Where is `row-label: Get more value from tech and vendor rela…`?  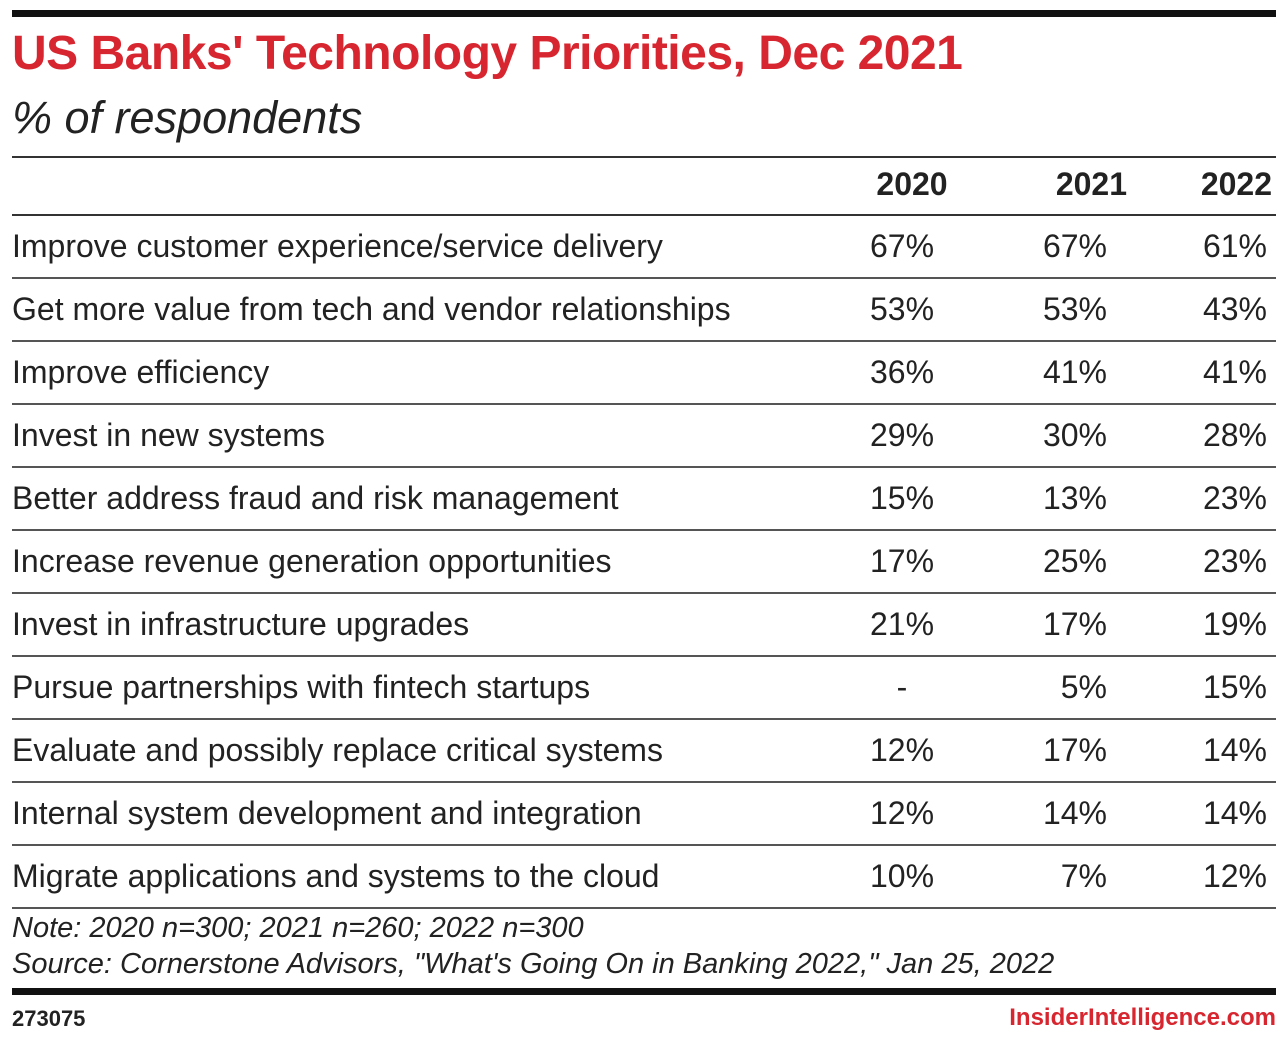 row-label: Get more value from tech and vendor rela… is located at coordinates (371, 309).